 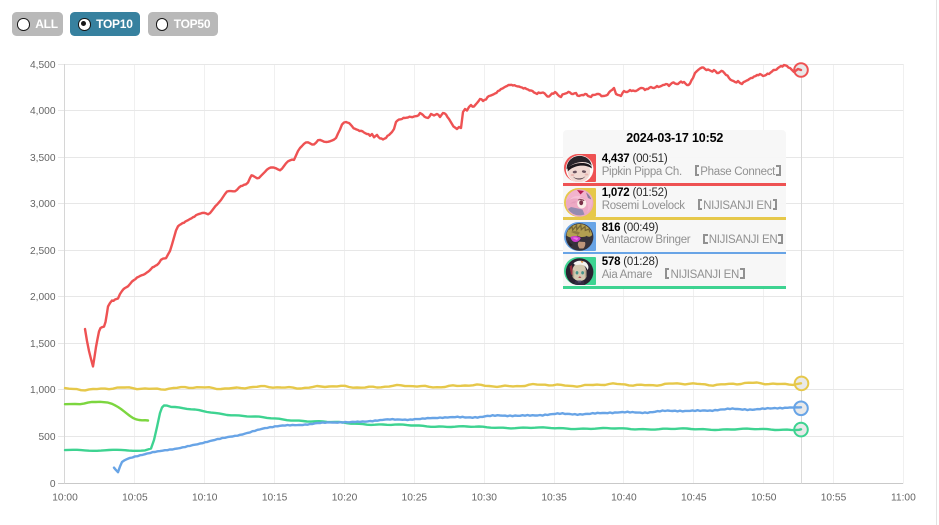 What do you see at coordinates (554, 498) in the screenshot?
I see `svg-text: 10:35` at bounding box center [554, 498].